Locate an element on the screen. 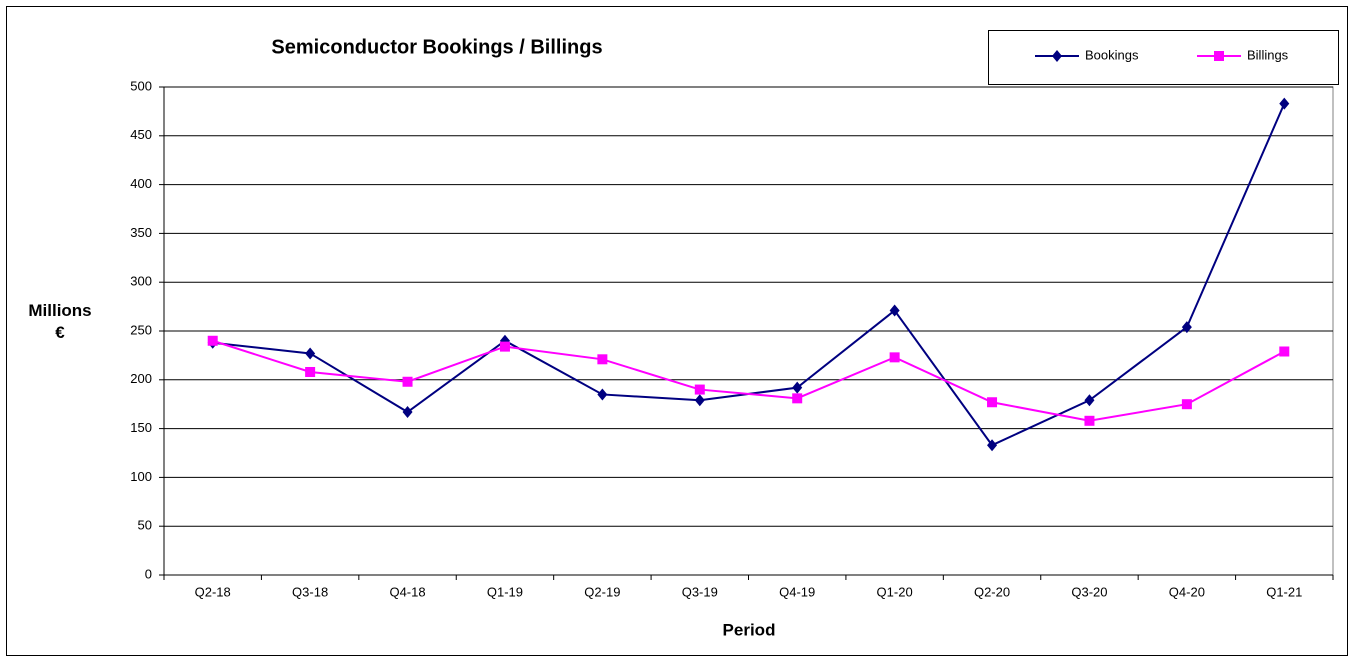  x-tick-label: Q2-20 is located at coordinates (992, 591).